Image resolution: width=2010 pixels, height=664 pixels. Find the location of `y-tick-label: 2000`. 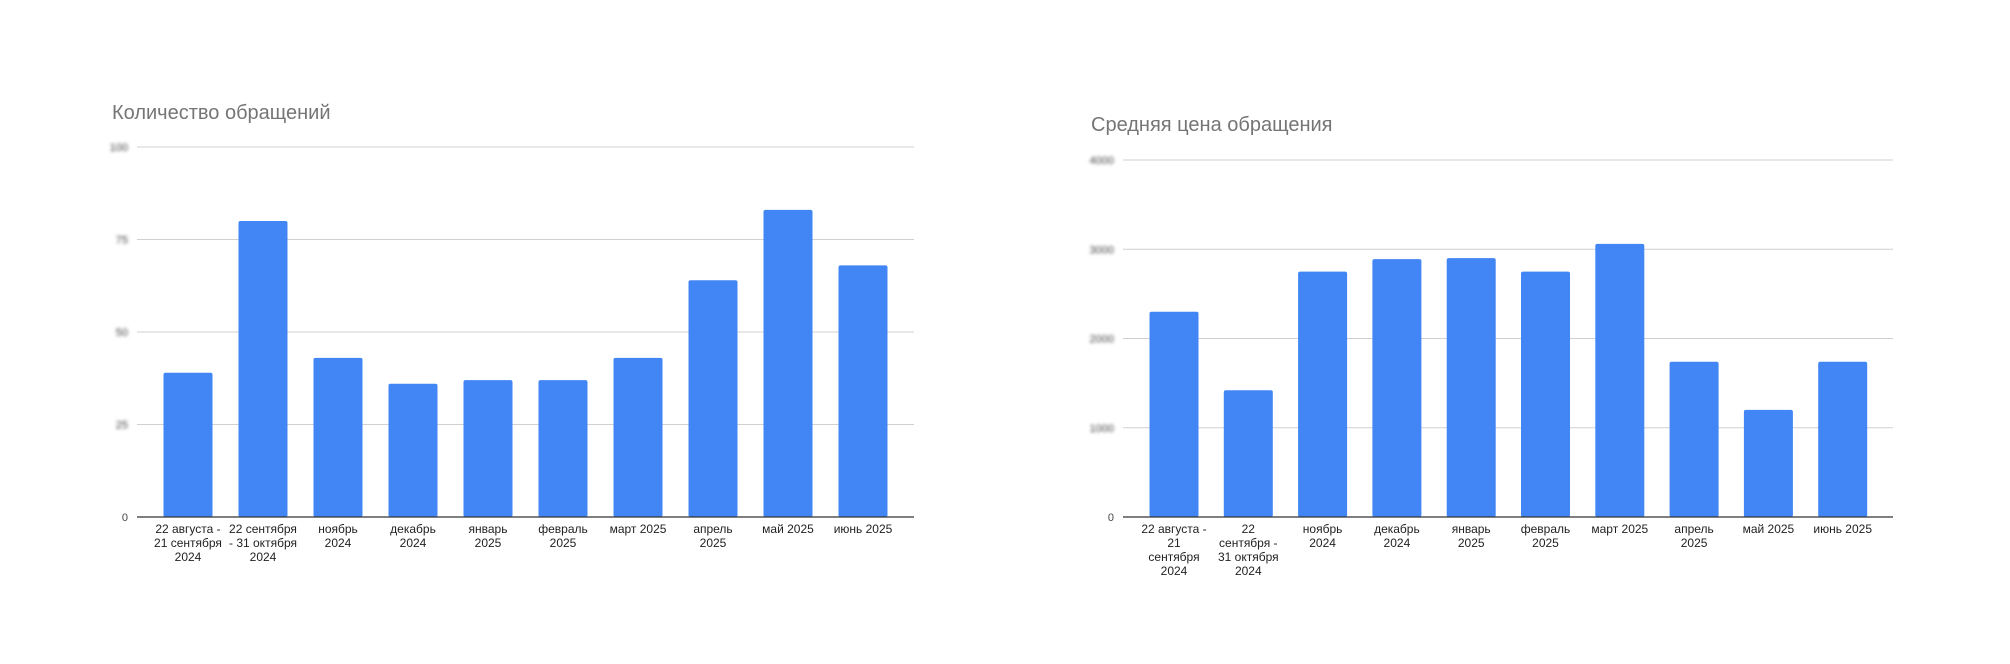

y-tick-label: 2000 is located at coordinates (1102, 340).